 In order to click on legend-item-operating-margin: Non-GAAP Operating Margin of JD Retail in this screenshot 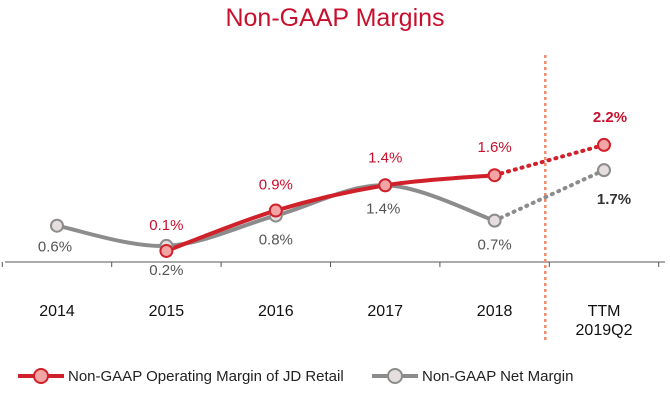, I will do `click(181, 376)`.